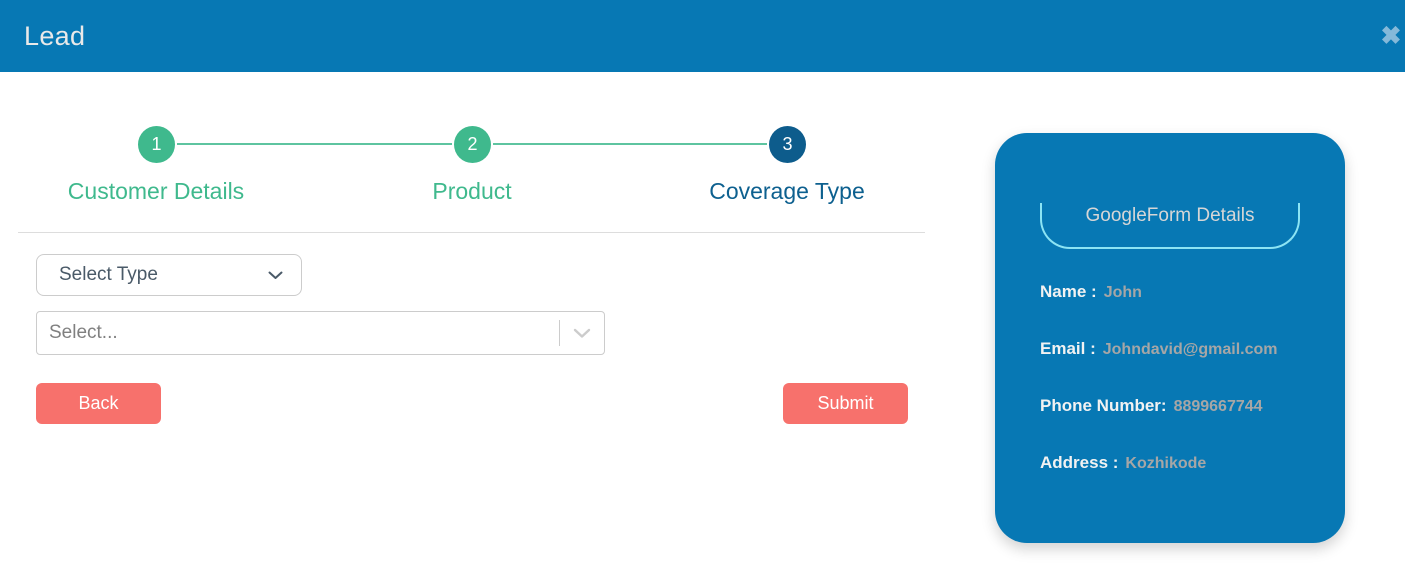 This screenshot has width=1417, height=572. Describe the element at coordinates (1192, 292) in the screenshot. I see `field-row-name: Name : John` at that location.